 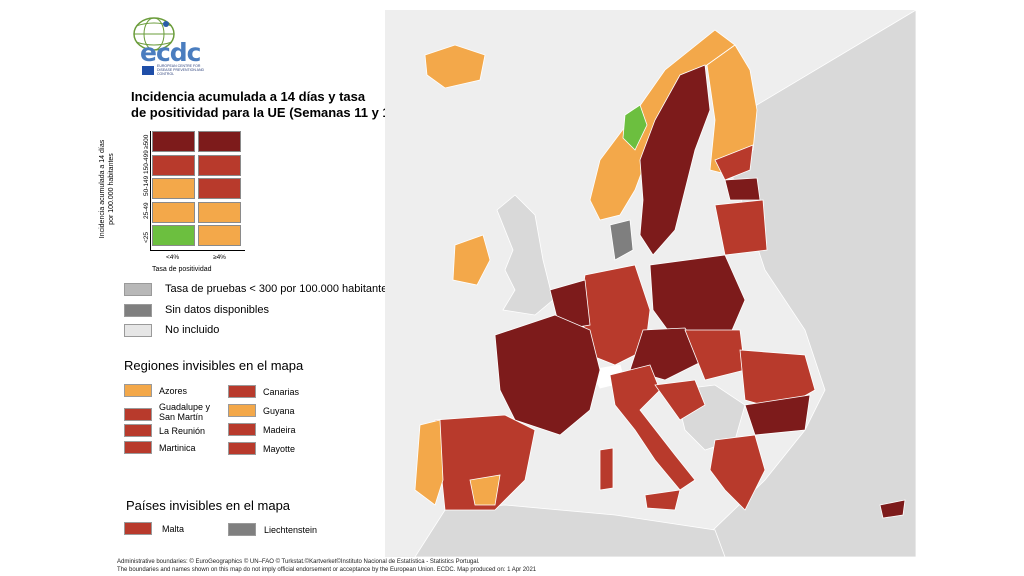 What do you see at coordinates (429, 462) in the screenshot?
I see `map-country-portugal` at bounding box center [429, 462].